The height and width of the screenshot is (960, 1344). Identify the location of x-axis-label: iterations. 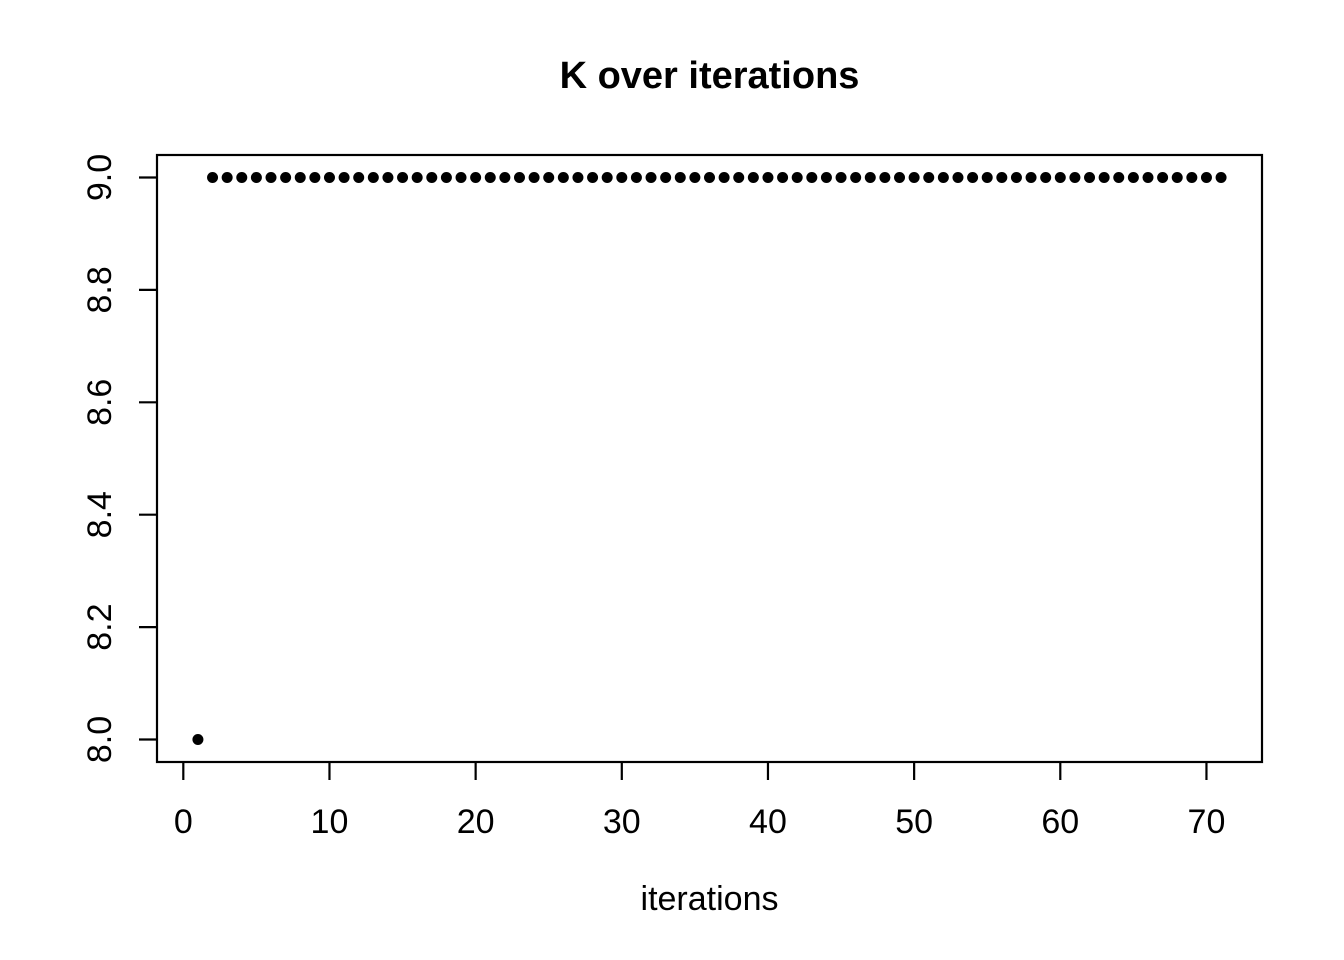
(709, 899).